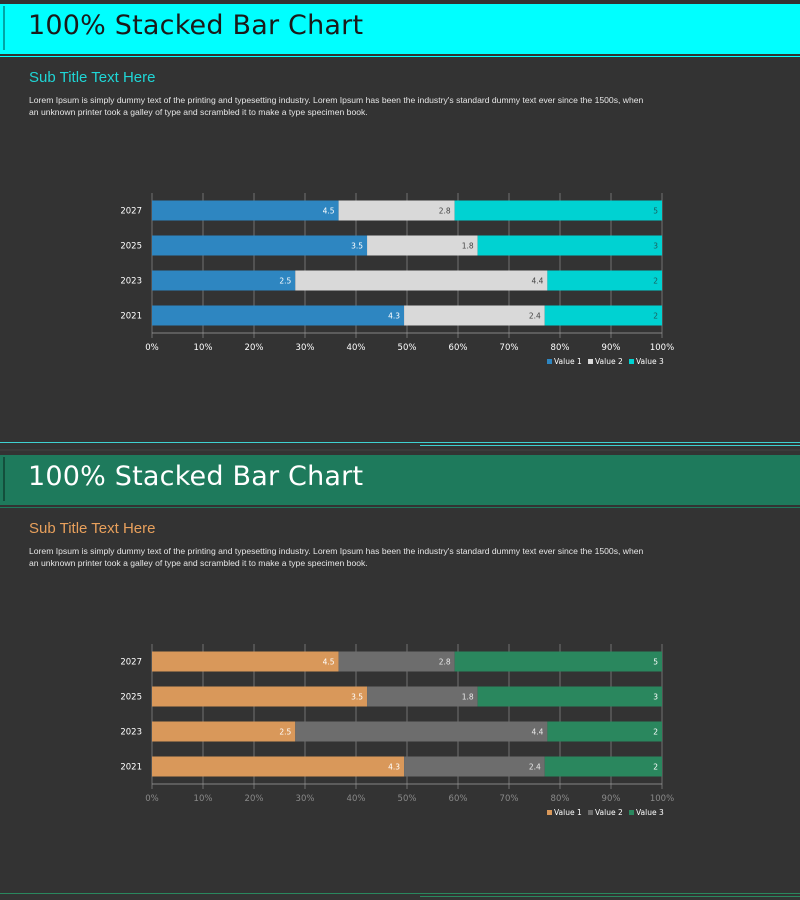  Describe the element at coordinates (400, 30) in the screenshot. I see `title-band: 100% Stacked Bar Chart` at that location.